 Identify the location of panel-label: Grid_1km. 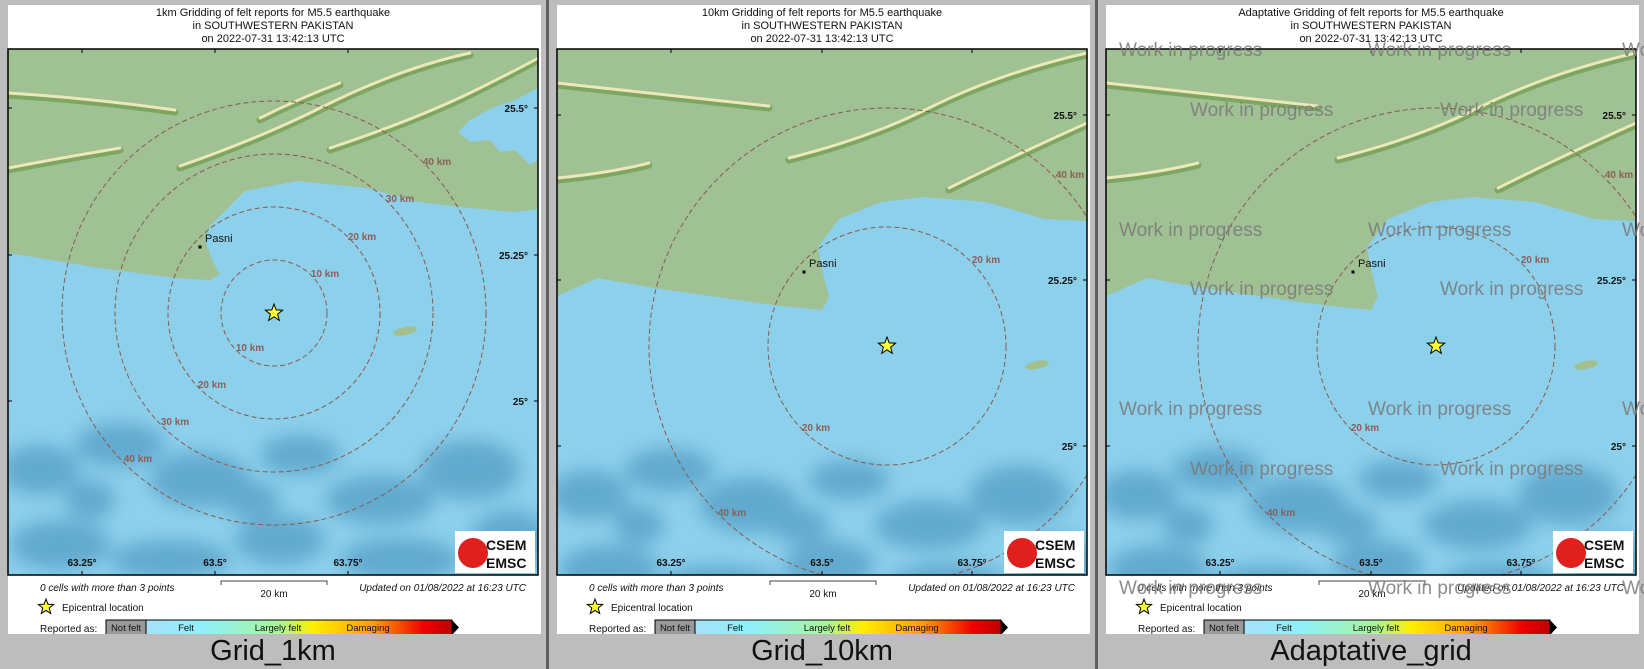
(273, 651).